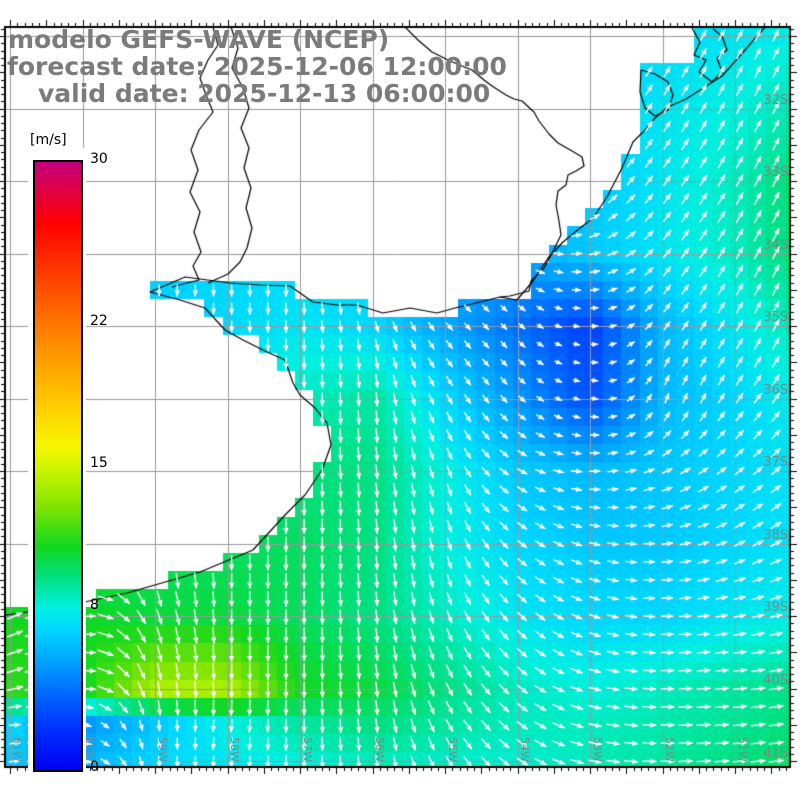  Describe the element at coordinates (775, 172) in the screenshot. I see `lat-label: 33S` at that location.